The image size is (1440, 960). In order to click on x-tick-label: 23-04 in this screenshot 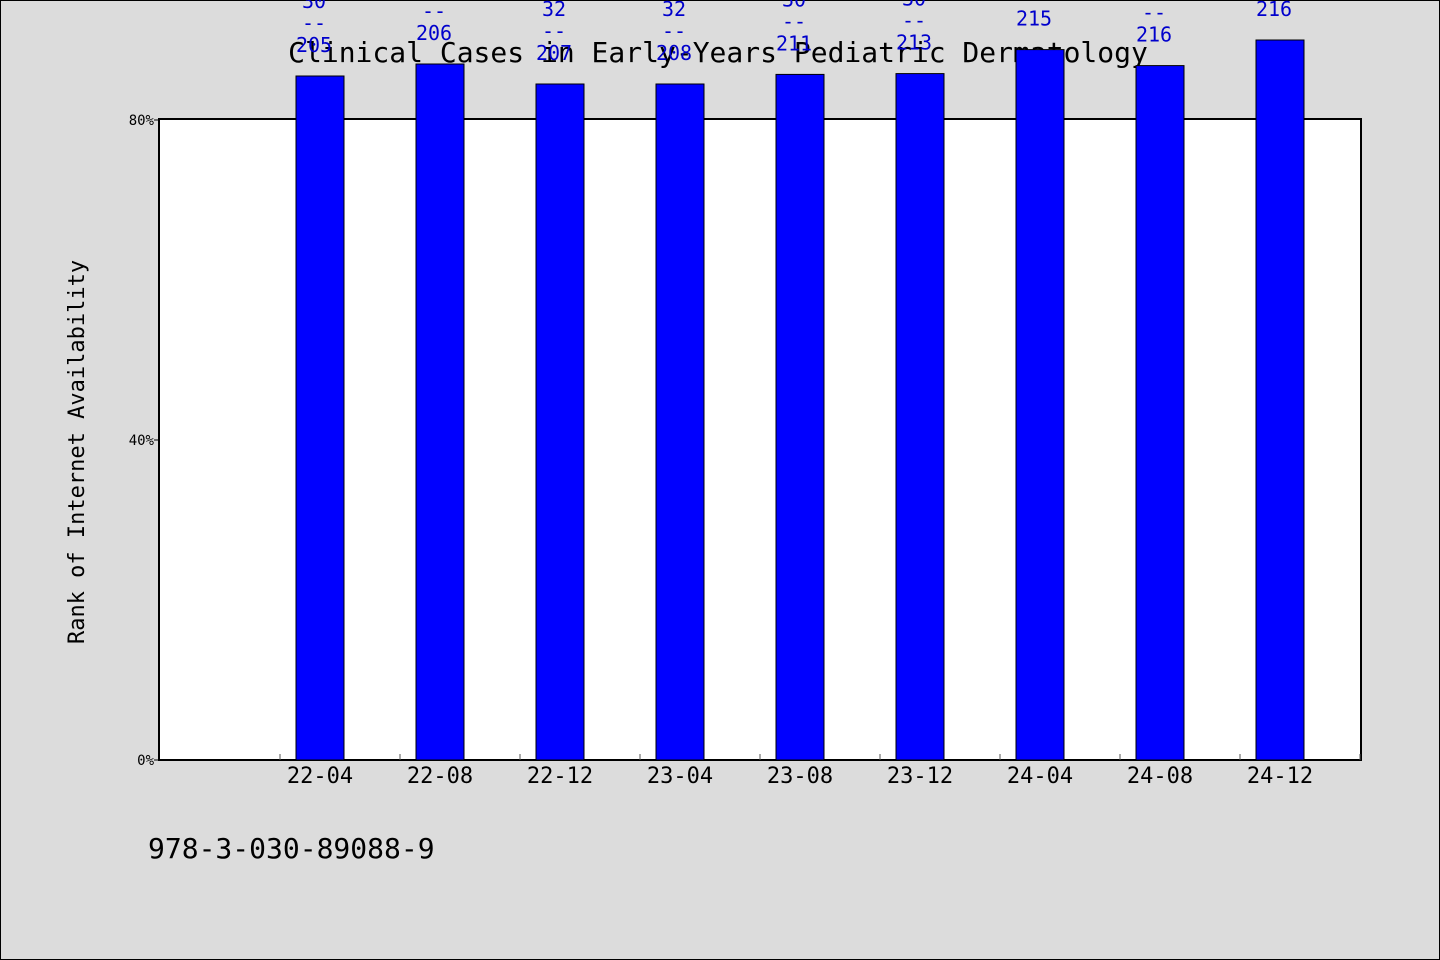, I will do `click(680, 776)`.